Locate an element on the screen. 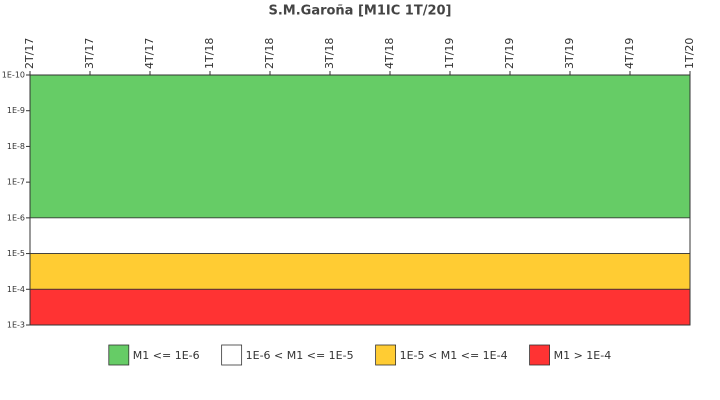 Image resolution: width=720 pixels, height=400 pixels. y-tick-label: 1E-6 is located at coordinates (16, 217).